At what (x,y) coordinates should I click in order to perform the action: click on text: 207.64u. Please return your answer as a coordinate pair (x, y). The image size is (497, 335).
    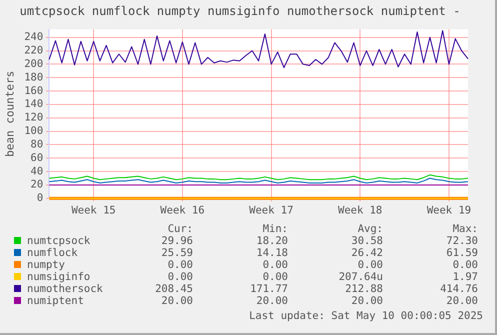
    Looking at the image, I should click on (360, 277).